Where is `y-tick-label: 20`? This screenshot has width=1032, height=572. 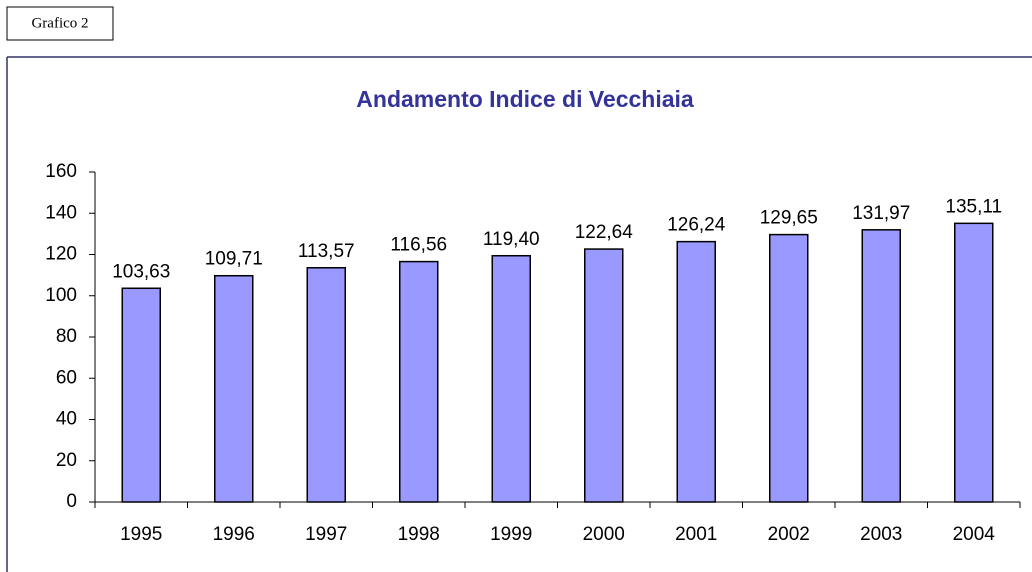
y-tick-label: 20 is located at coordinates (66, 460).